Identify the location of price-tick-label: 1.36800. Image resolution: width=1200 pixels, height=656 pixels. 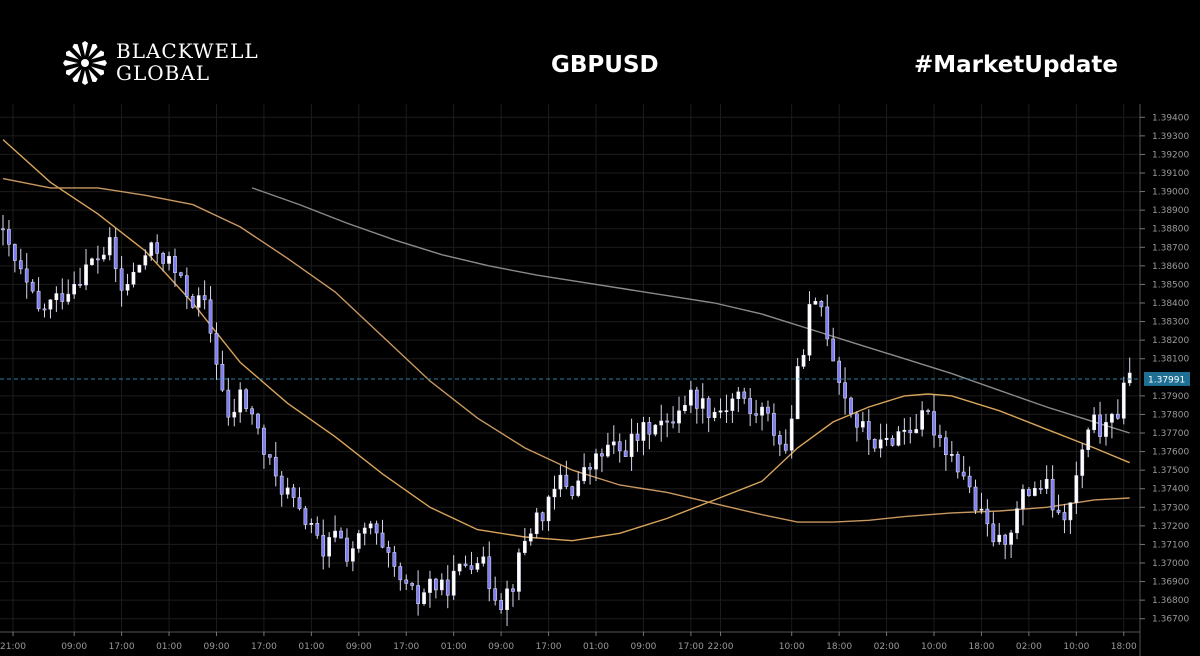
(1170, 601).